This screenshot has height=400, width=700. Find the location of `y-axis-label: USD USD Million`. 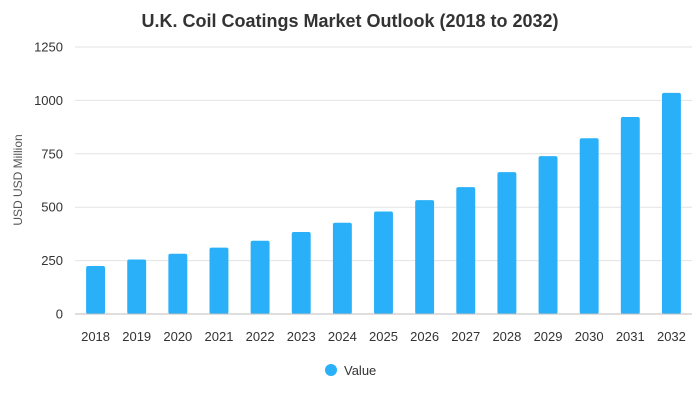

y-axis-label: USD USD Million is located at coordinates (18, 179).